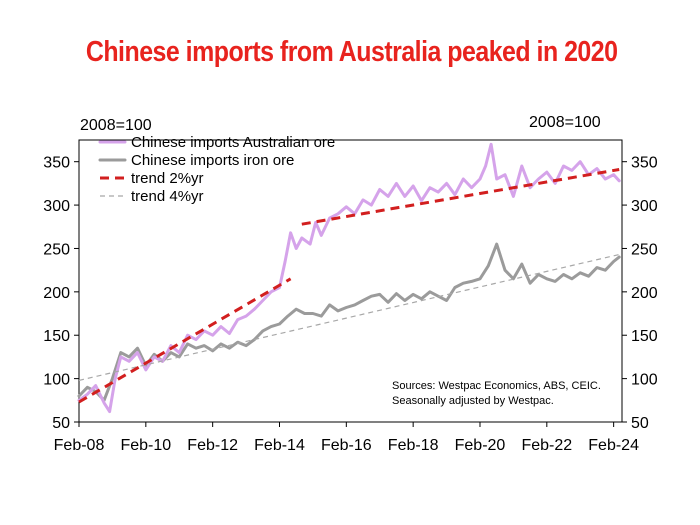 The width and height of the screenshot is (700, 525). I want to click on y-tick-label-left: 150, so click(56, 336).